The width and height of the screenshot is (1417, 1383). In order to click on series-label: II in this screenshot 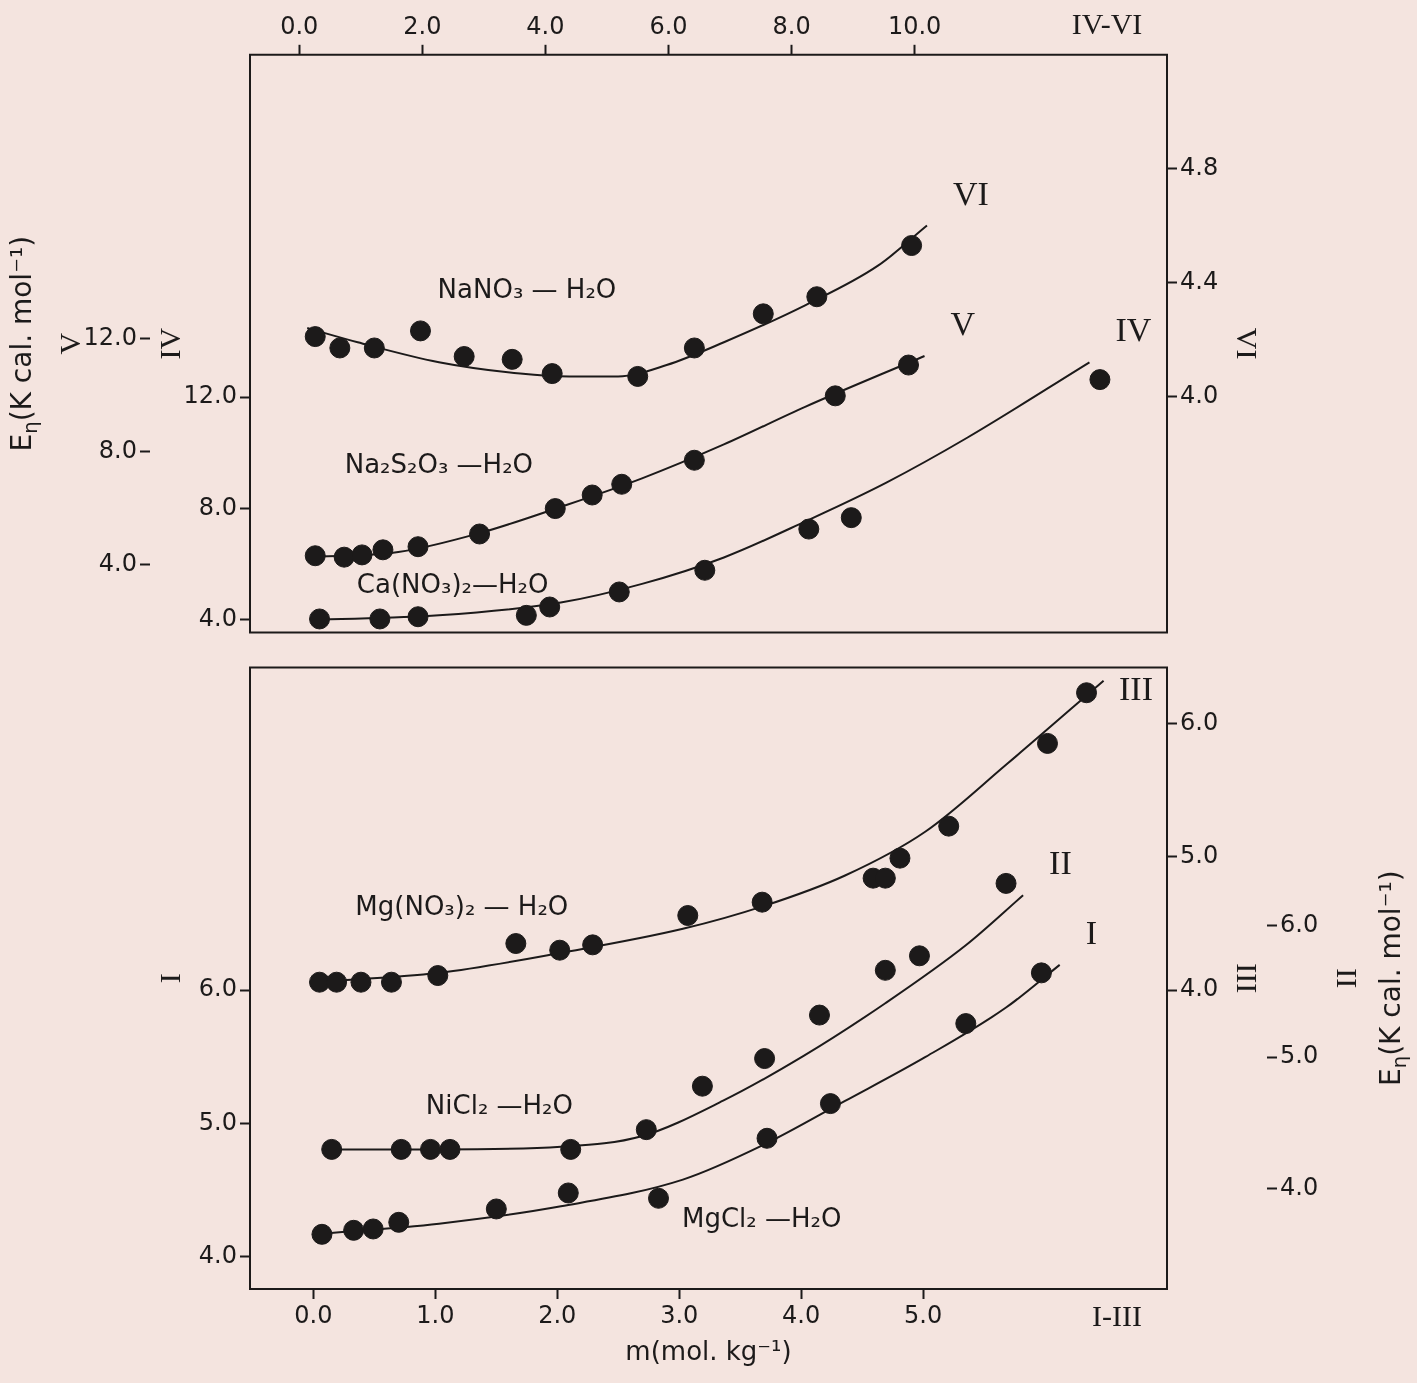, I will do `click(1060, 863)`.